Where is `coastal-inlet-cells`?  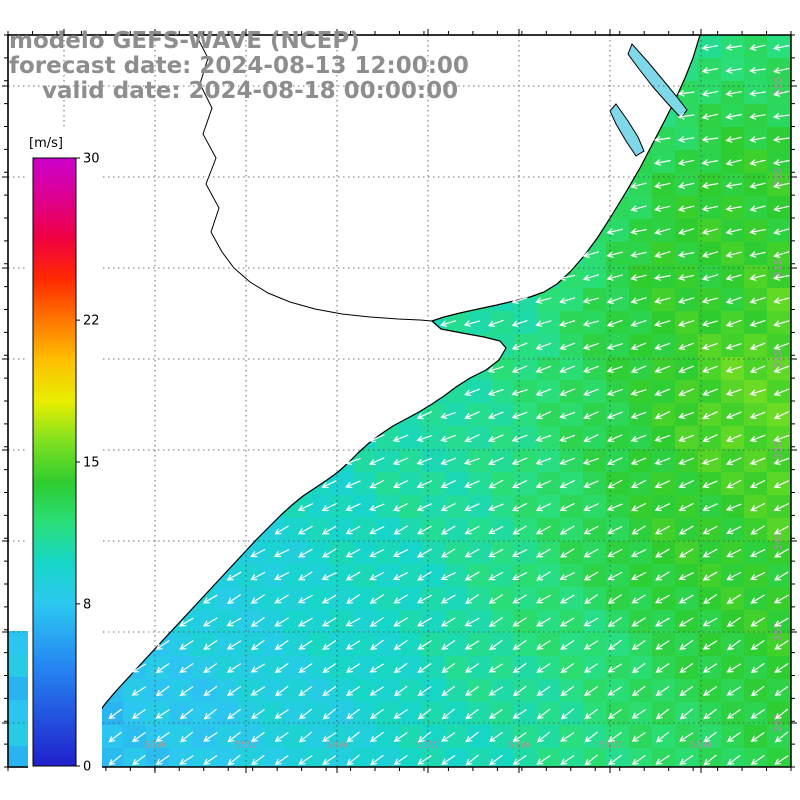
coastal-inlet-cells is located at coordinates (19, 699).